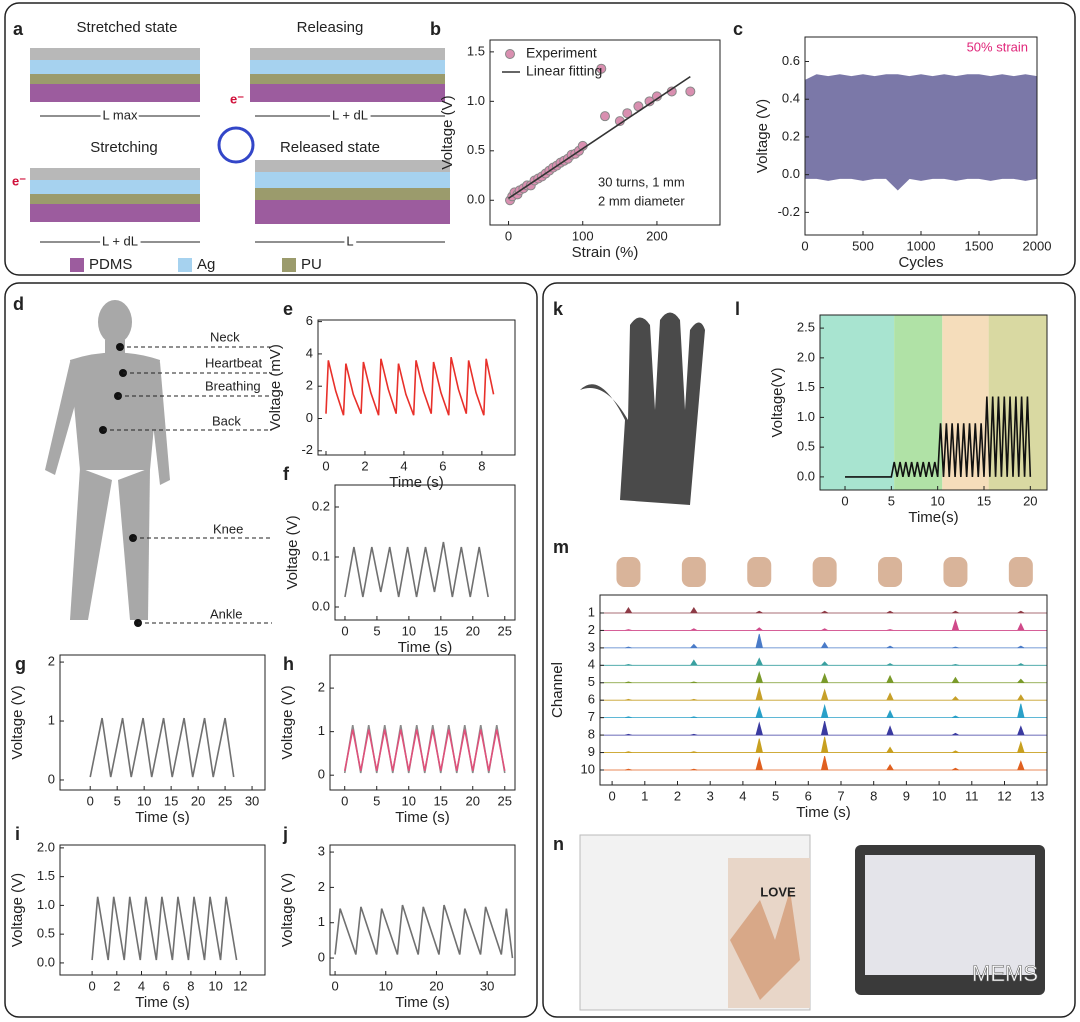 The width and height of the screenshot is (1080, 1022). Describe the element at coordinates (591, 681) in the screenshot. I see `y-tick-label: 5` at that location.